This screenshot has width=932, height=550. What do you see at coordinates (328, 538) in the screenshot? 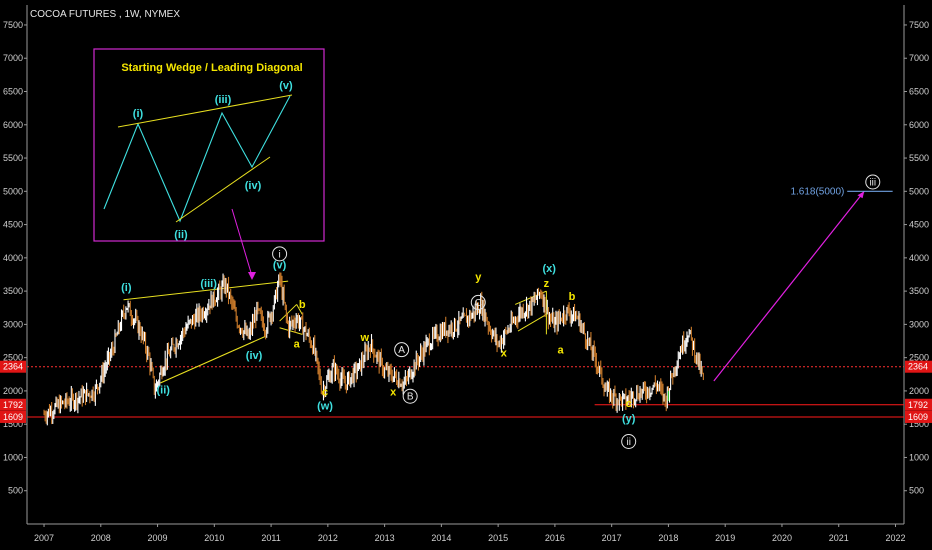
I see `x-tick-label: 2012` at bounding box center [328, 538].